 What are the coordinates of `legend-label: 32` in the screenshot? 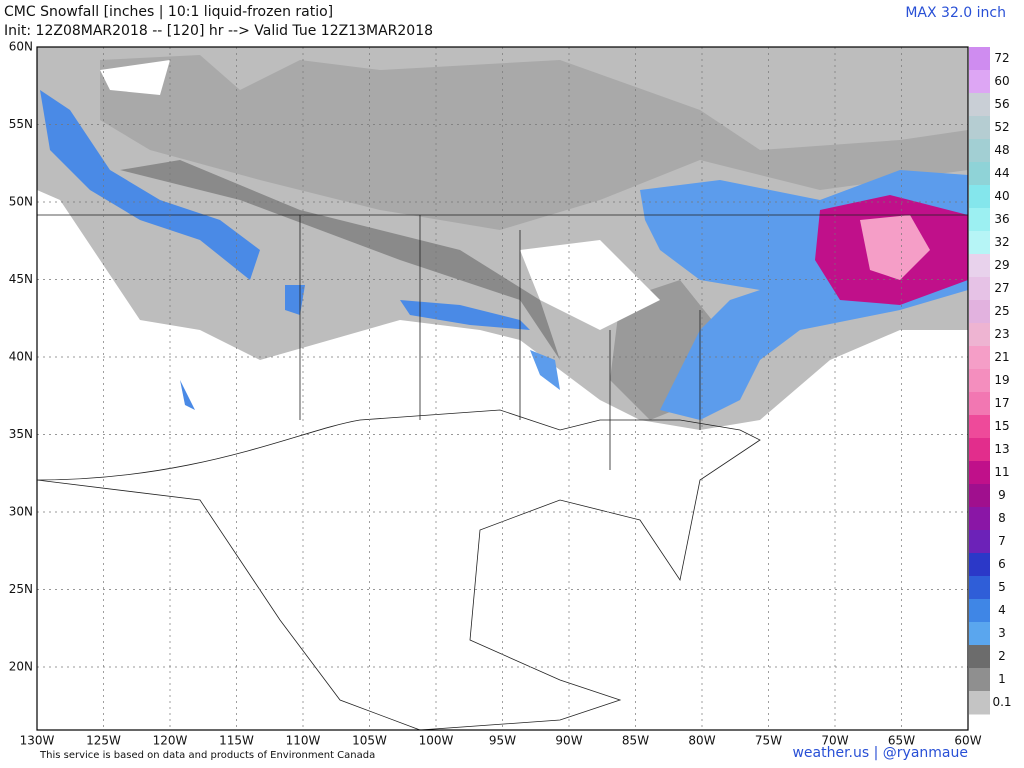 It's located at (1001, 242).